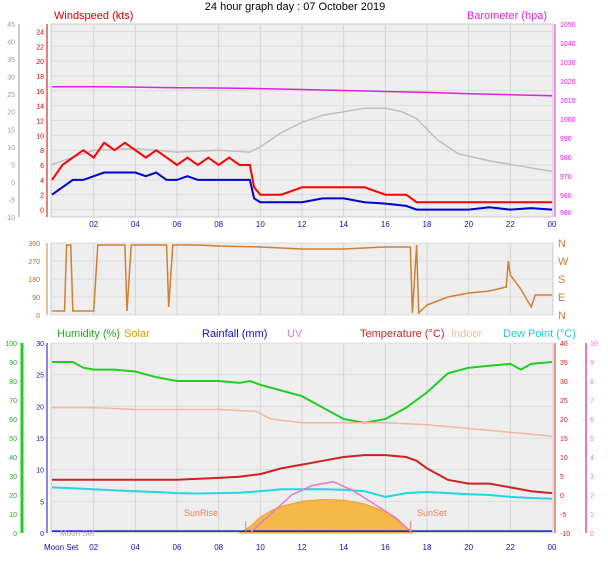  What do you see at coordinates (11, 25) in the screenshot?
I see `outer-left-tick-label: 45` at bounding box center [11, 25].